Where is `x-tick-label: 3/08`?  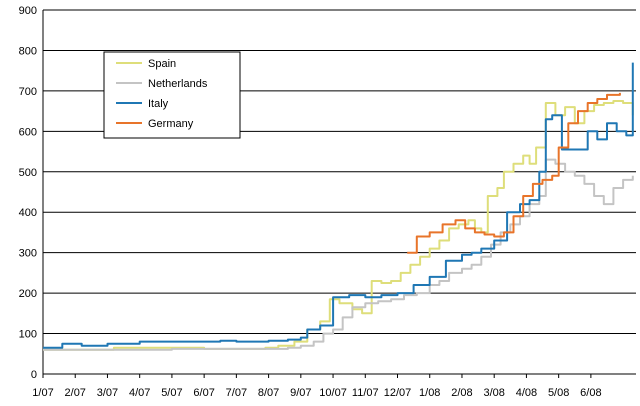
x-tick-label: 3/08 is located at coordinates (493, 393).